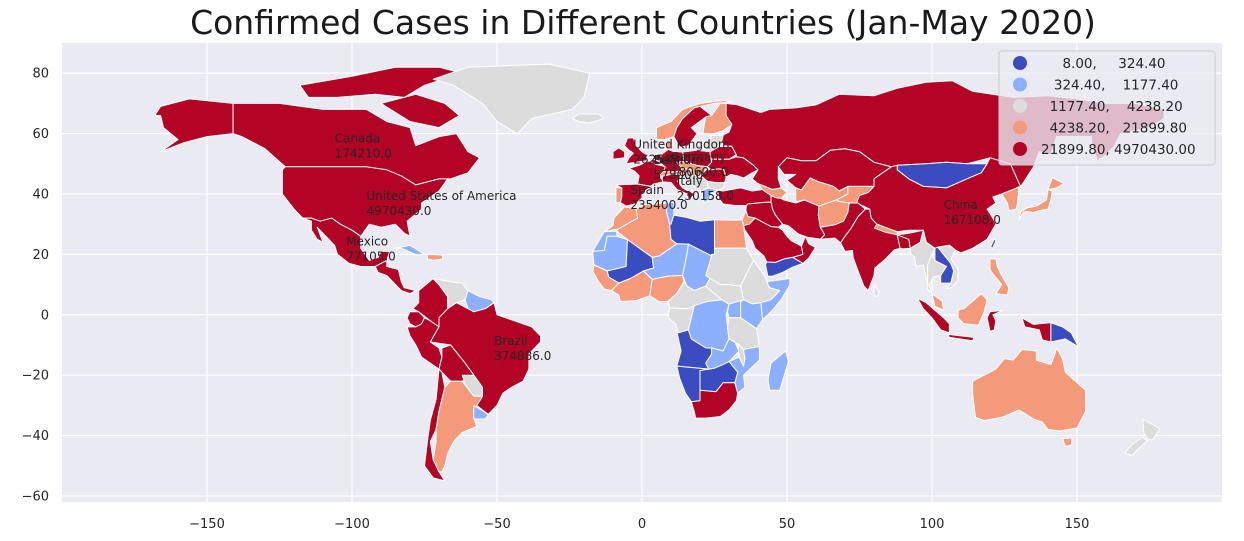 The image size is (1244, 541). Describe the element at coordinates (1109, 86) in the screenshot. I see `legend-label: 324.40, 1177.40` at that location.